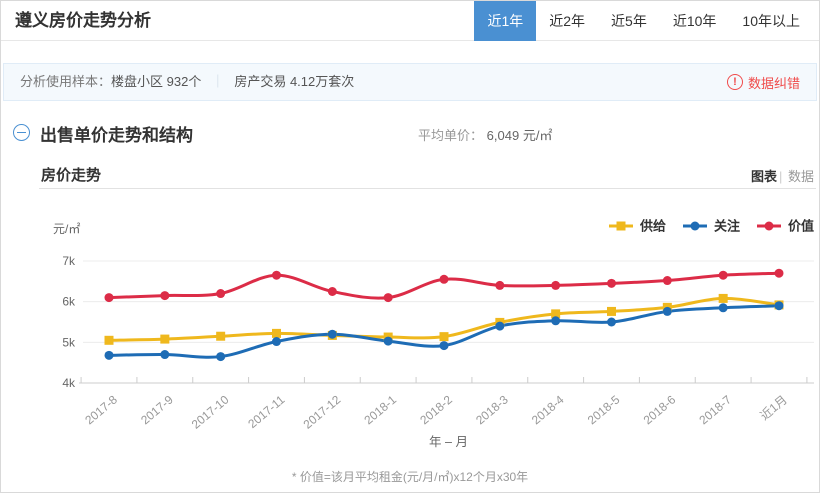  What do you see at coordinates (694, 21) in the screenshot?
I see `tab-10years: 近10年` at bounding box center [694, 21].